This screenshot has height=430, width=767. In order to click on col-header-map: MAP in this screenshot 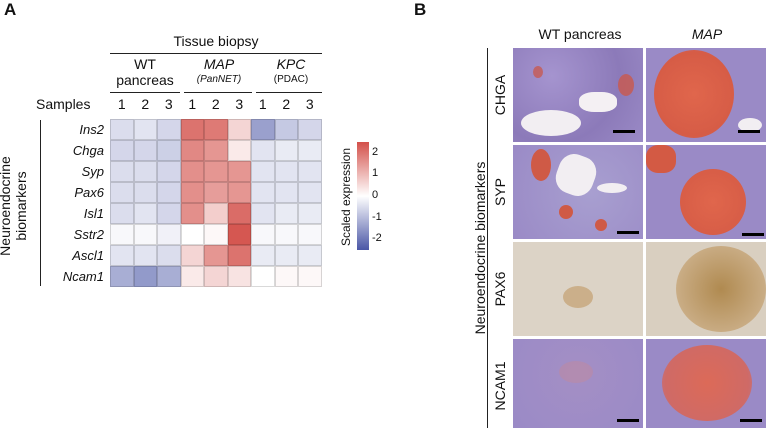, I will do `click(707, 34)`.